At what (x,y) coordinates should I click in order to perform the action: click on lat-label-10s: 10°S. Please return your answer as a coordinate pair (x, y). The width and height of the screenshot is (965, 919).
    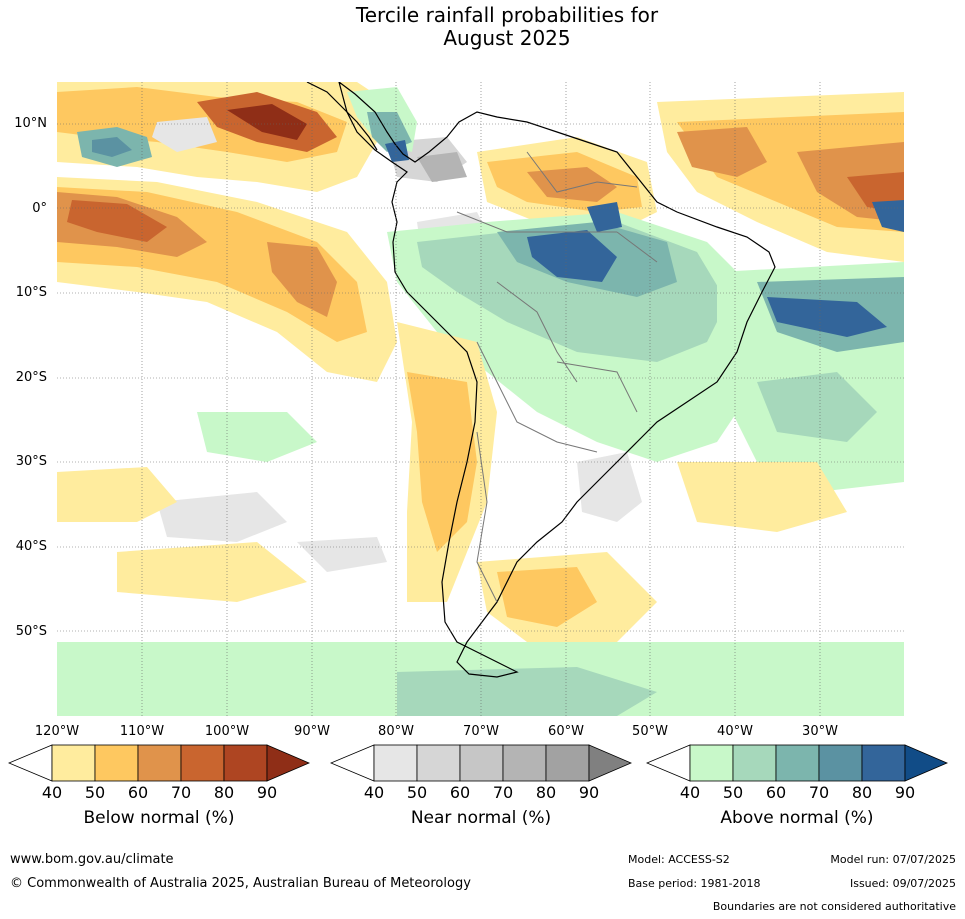
    Looking at the image, I should click on (31, 292).